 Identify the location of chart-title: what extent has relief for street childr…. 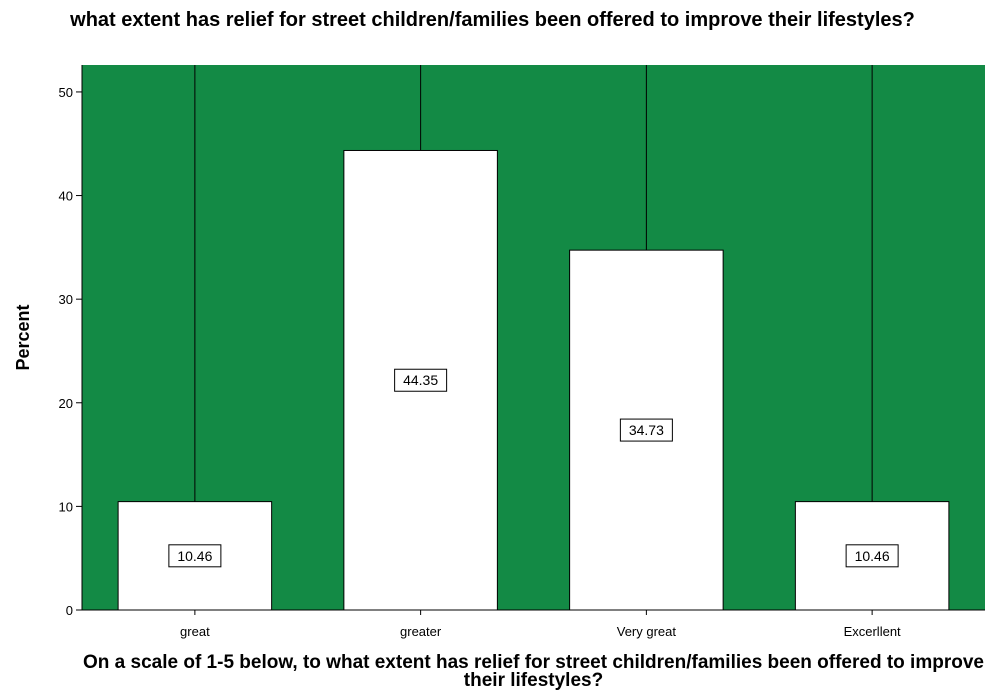
(492, 20).